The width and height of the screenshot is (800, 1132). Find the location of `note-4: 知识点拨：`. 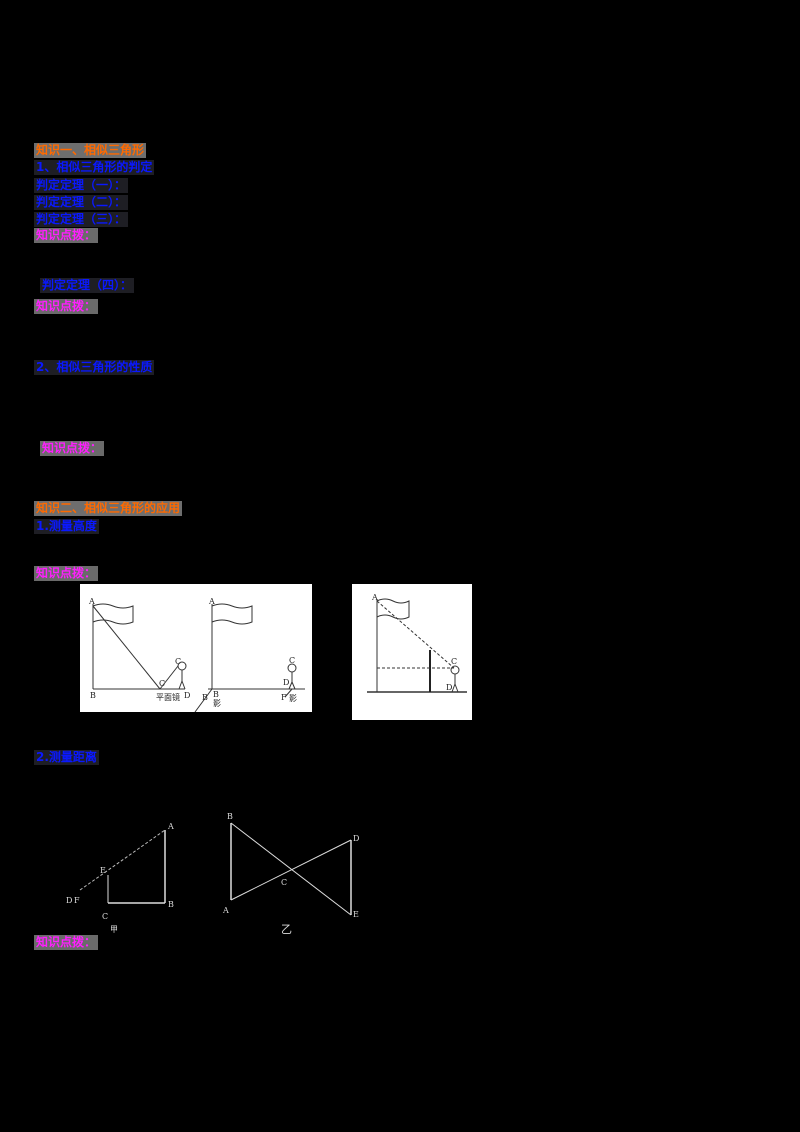

note-4: 知识点拨： is located at coordinates (66, 573).